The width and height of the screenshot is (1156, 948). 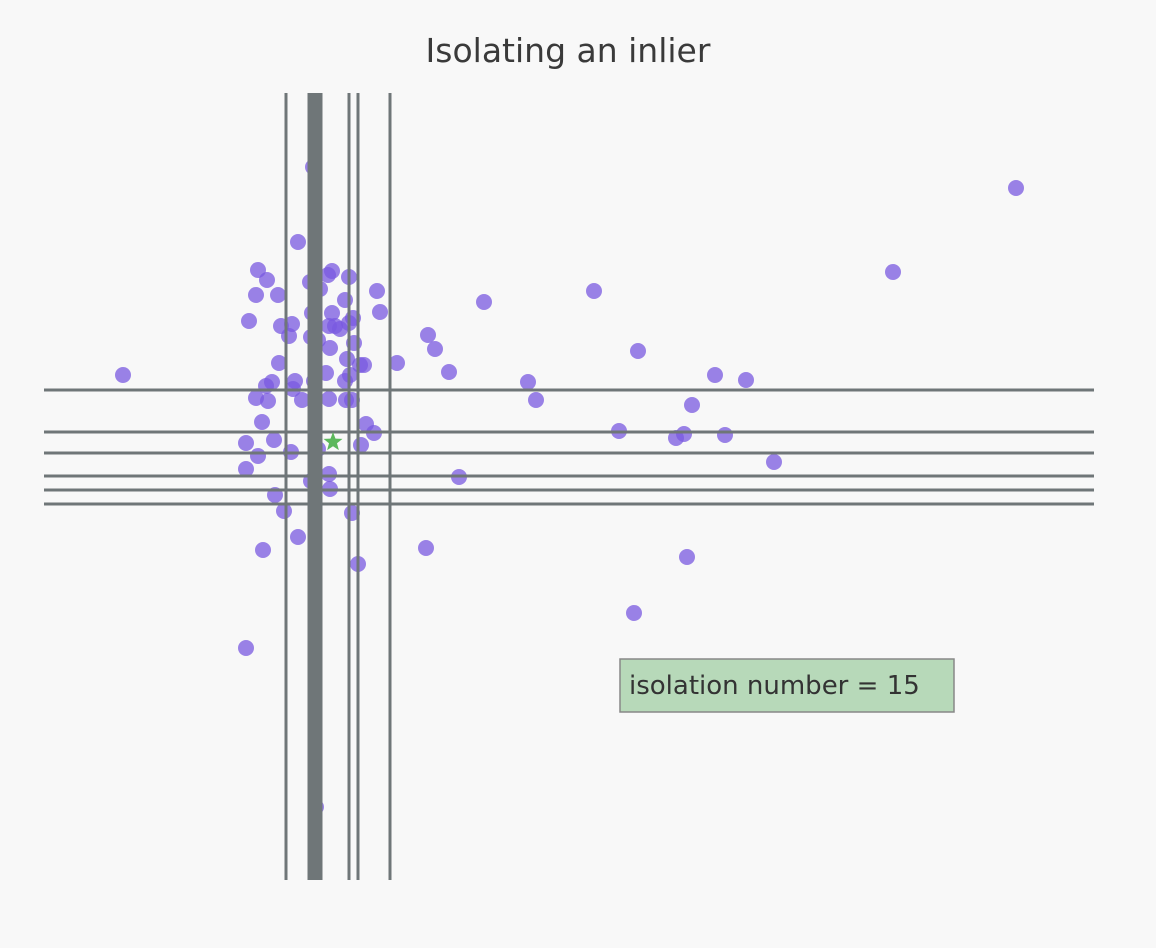 I want to click on chart-title: Isolating an inlier, so click(x=568, y=50).